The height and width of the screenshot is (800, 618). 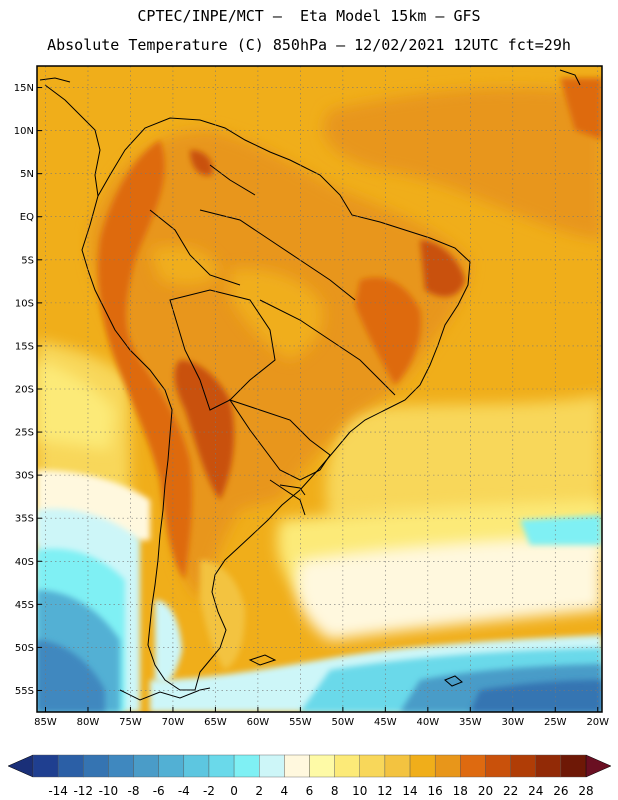 What do you see at coordinates (234, 791) in the screenshot?
I see `colorbar-label: 0` at bounding box center [234, 791].